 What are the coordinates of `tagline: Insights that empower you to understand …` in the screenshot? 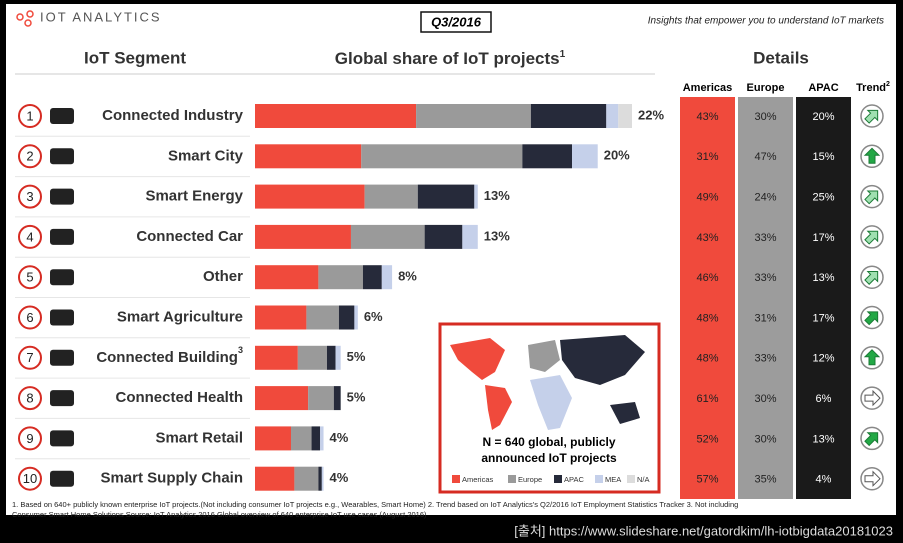 It's located at (766, 21).